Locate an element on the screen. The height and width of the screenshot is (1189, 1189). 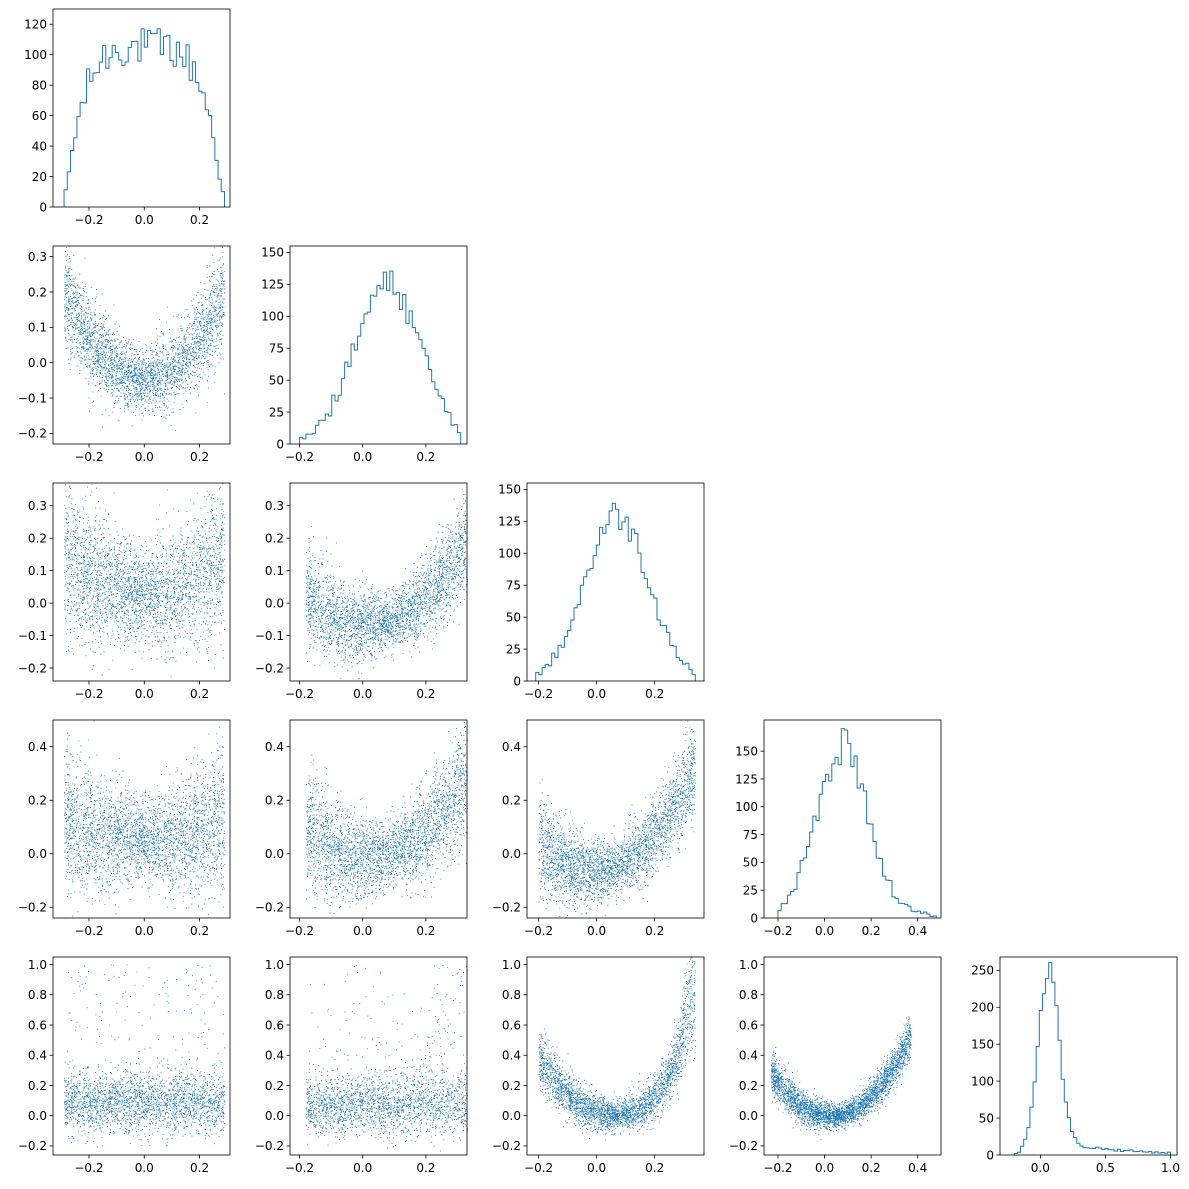
y-tick-label: 120 is located at coordinates (35, 25).